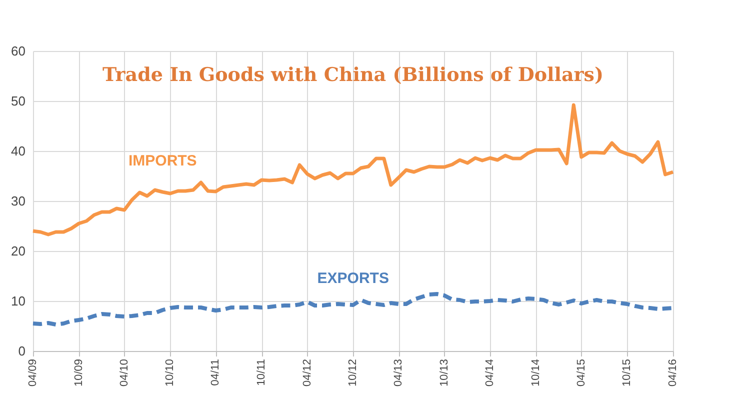  I want to click on y-tick-label: 60, so click(18, 51).